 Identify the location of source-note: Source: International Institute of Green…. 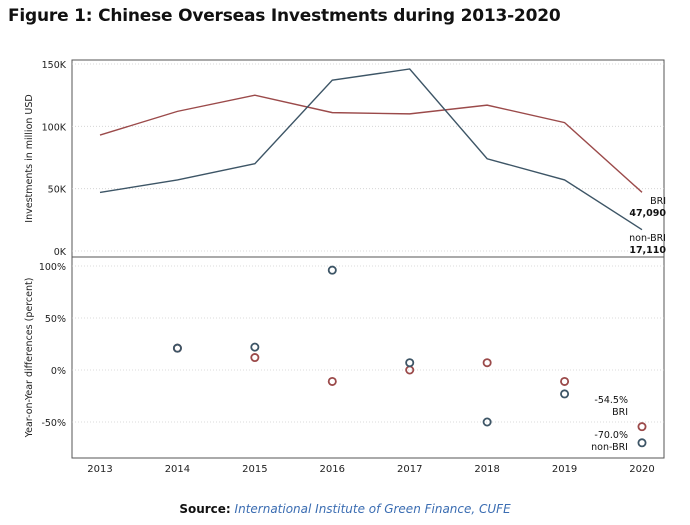
(345, 509).